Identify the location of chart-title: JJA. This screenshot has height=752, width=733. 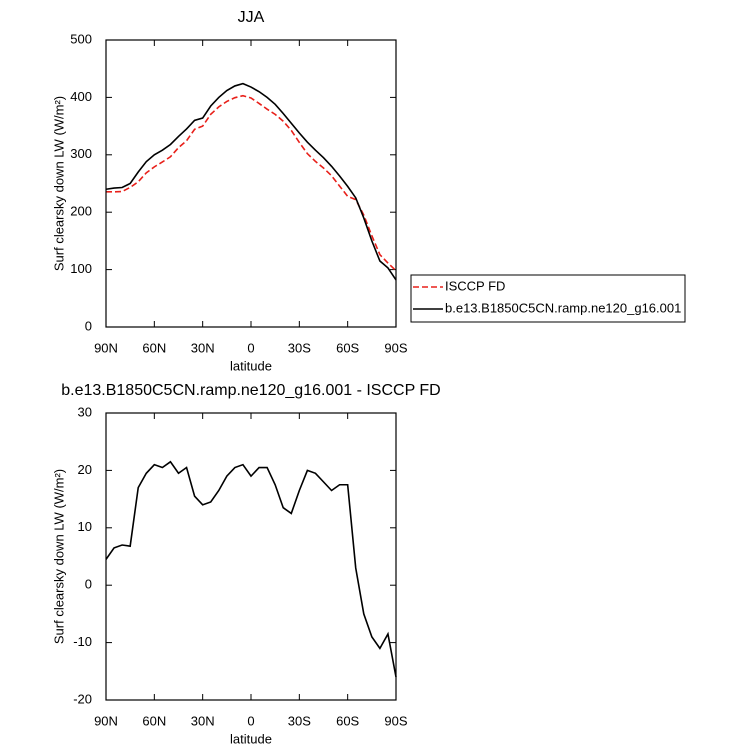
(251, 17).